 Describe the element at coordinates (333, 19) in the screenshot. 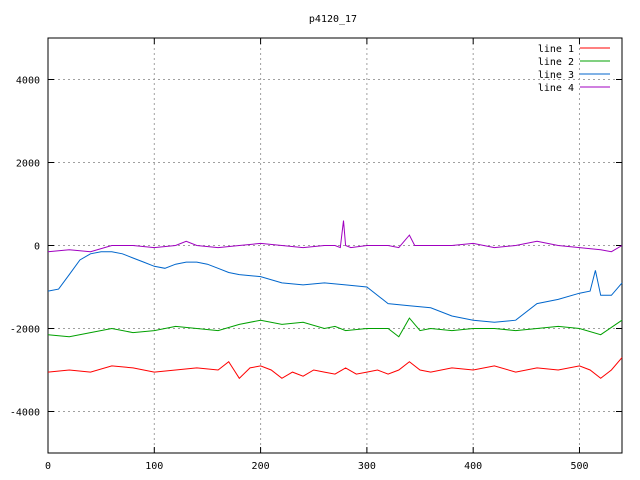

I see `chart-title: p4120_17` at that location.